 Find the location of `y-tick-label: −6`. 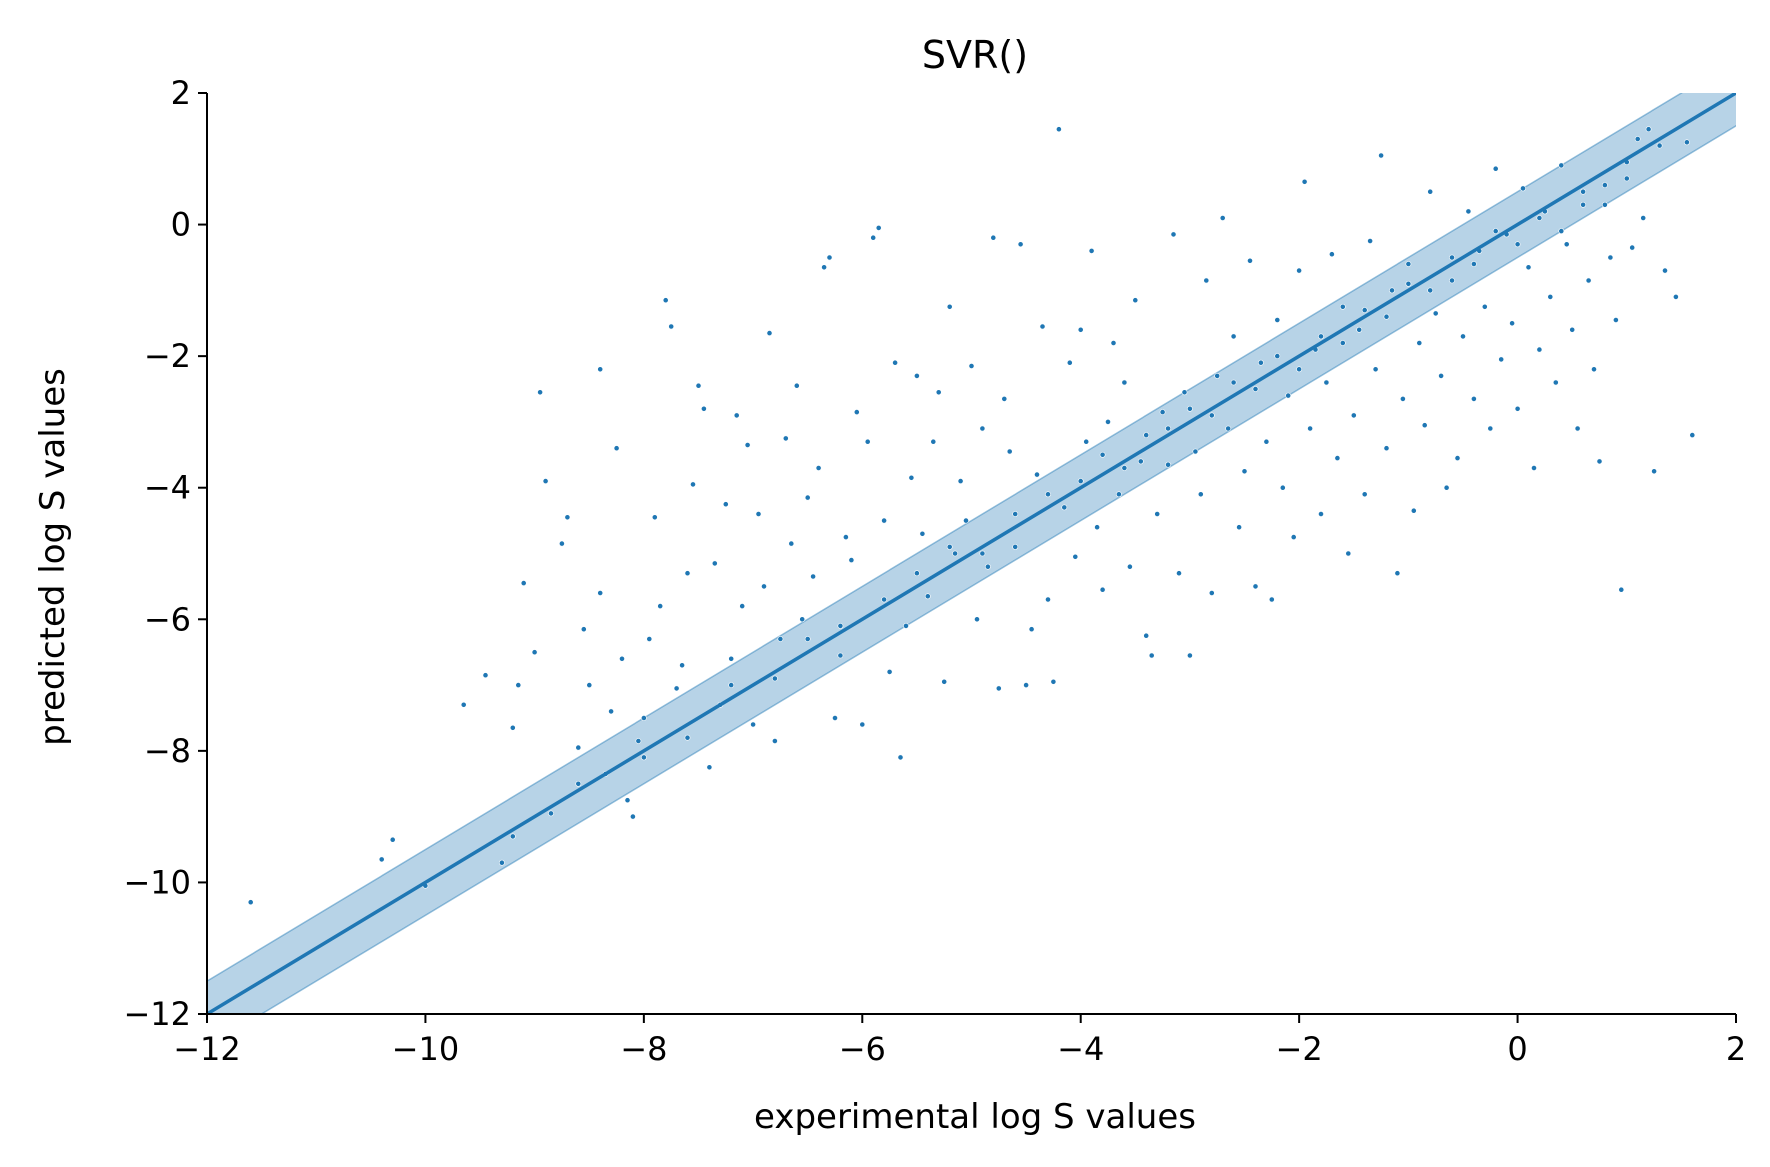

y-tick-label: −6 is located at coordinates (167, 619).